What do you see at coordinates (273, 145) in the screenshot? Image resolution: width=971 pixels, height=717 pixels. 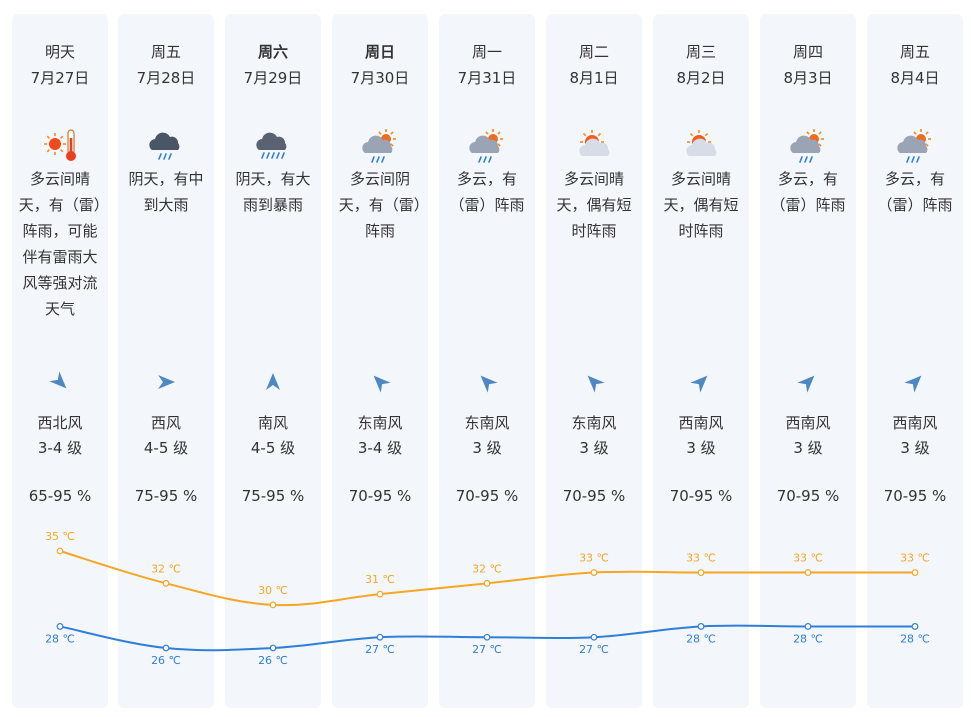 I see `heavy-rain-icon` at bounding box center [273, 145].